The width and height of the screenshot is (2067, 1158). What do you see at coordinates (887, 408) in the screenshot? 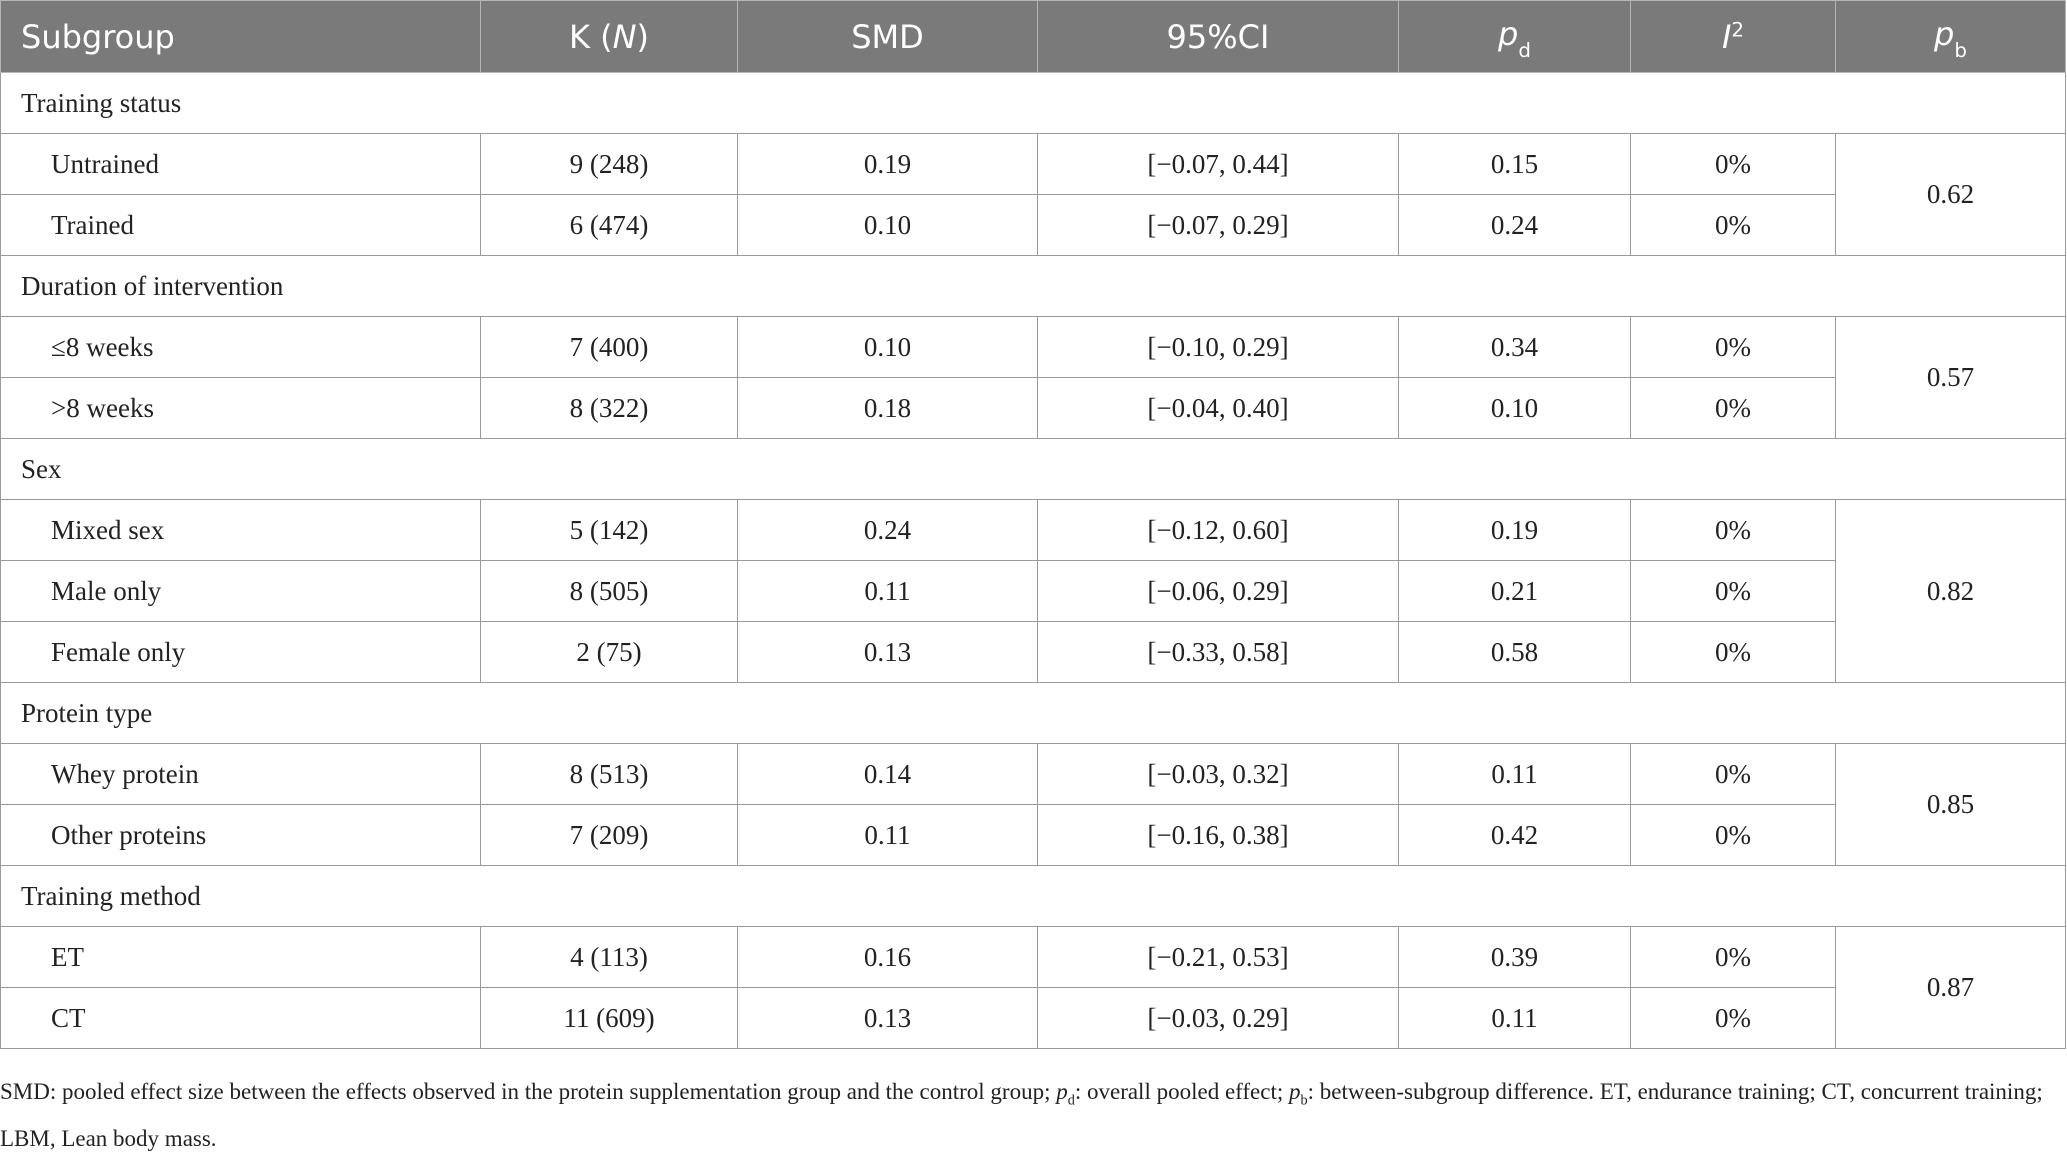
I see `cell-smd: 0.18` at bounding box center [887, 408].